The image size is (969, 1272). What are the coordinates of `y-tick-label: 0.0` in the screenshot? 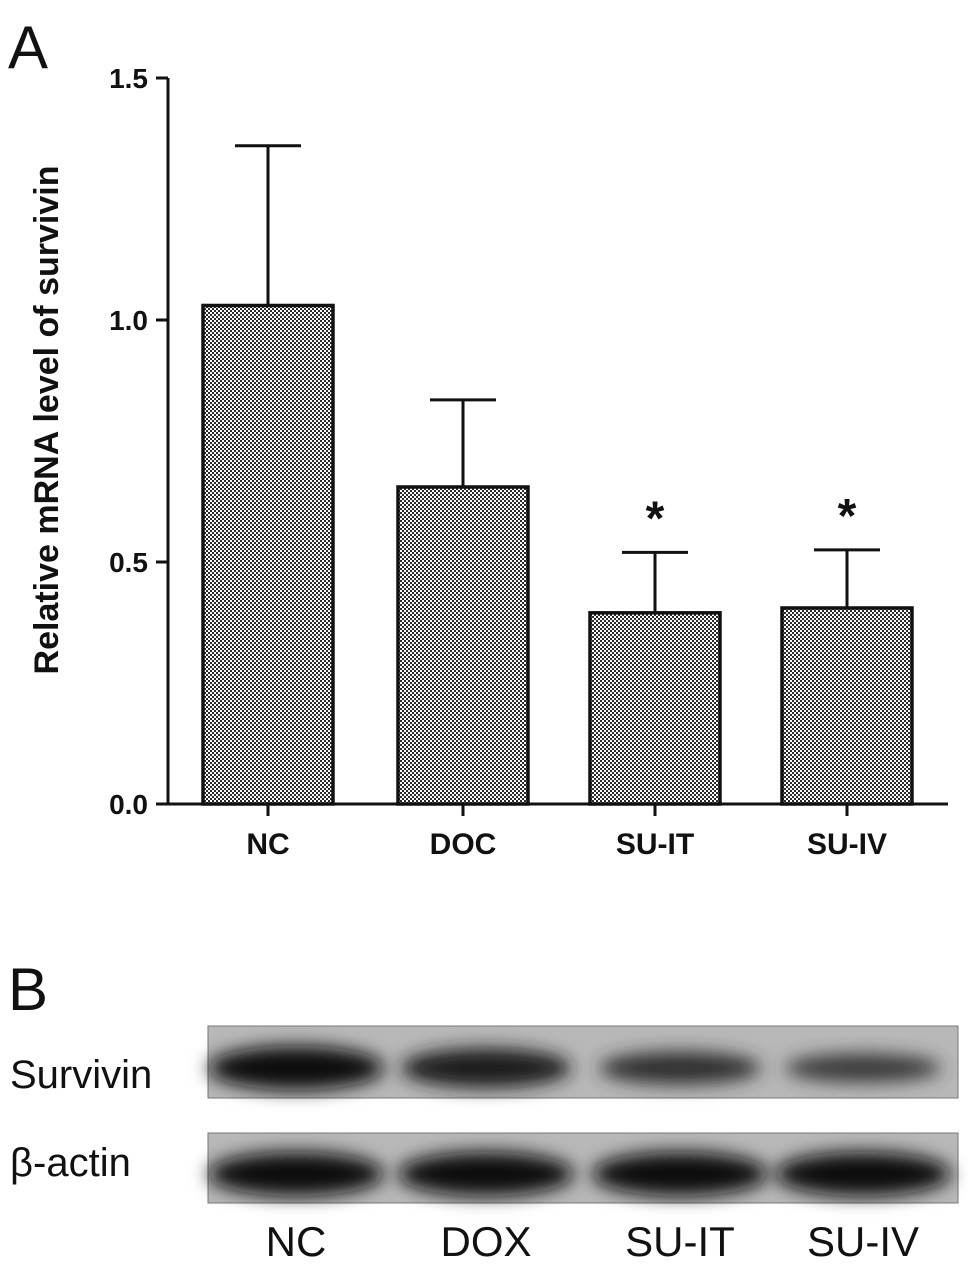 It's located at (128, 804).